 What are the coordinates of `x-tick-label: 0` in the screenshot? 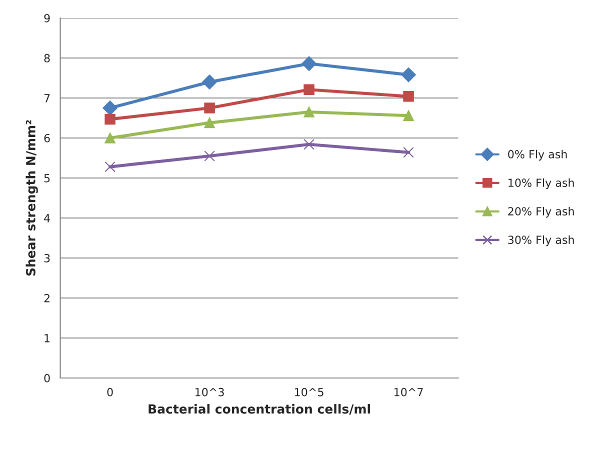 It's located at (110, 392).